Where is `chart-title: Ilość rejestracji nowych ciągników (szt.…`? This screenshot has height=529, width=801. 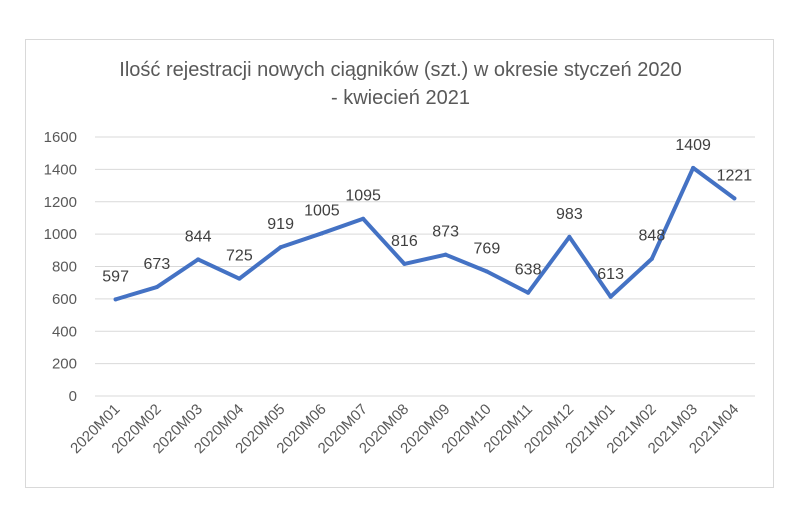 chart-title: Ilość rejestracji nowych ciągników (szt.… is located at coordinates (400, 84).